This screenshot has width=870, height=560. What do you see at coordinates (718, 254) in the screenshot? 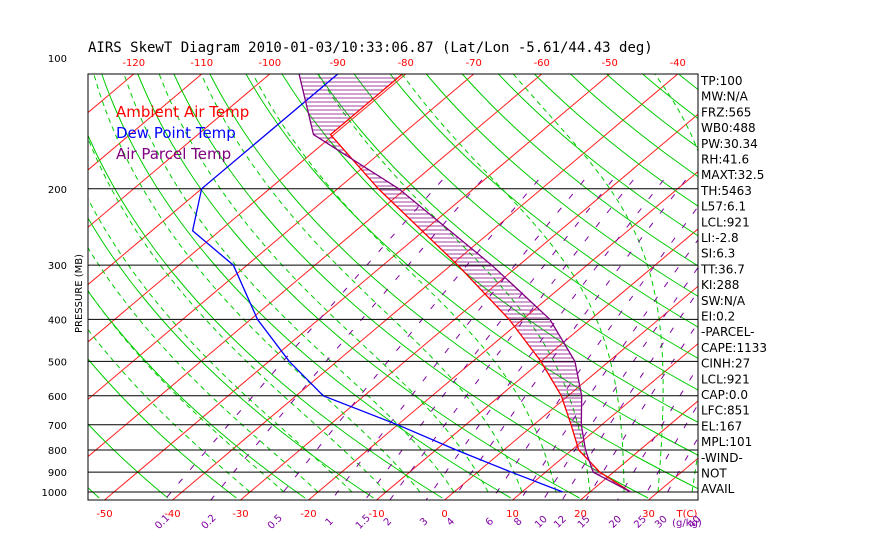
I see `stability-index-item: SI:6.3` at bounding box center [718, 254].